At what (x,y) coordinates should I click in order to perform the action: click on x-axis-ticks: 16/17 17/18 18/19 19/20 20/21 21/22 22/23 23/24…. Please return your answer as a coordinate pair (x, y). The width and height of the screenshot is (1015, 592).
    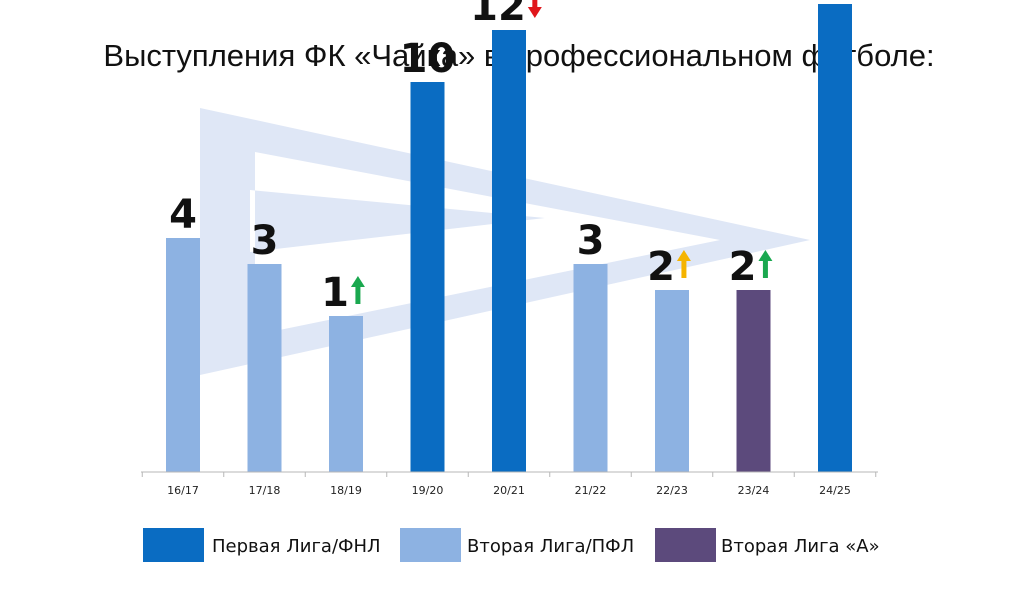
    Looking at the image, I should click on (509, 484).